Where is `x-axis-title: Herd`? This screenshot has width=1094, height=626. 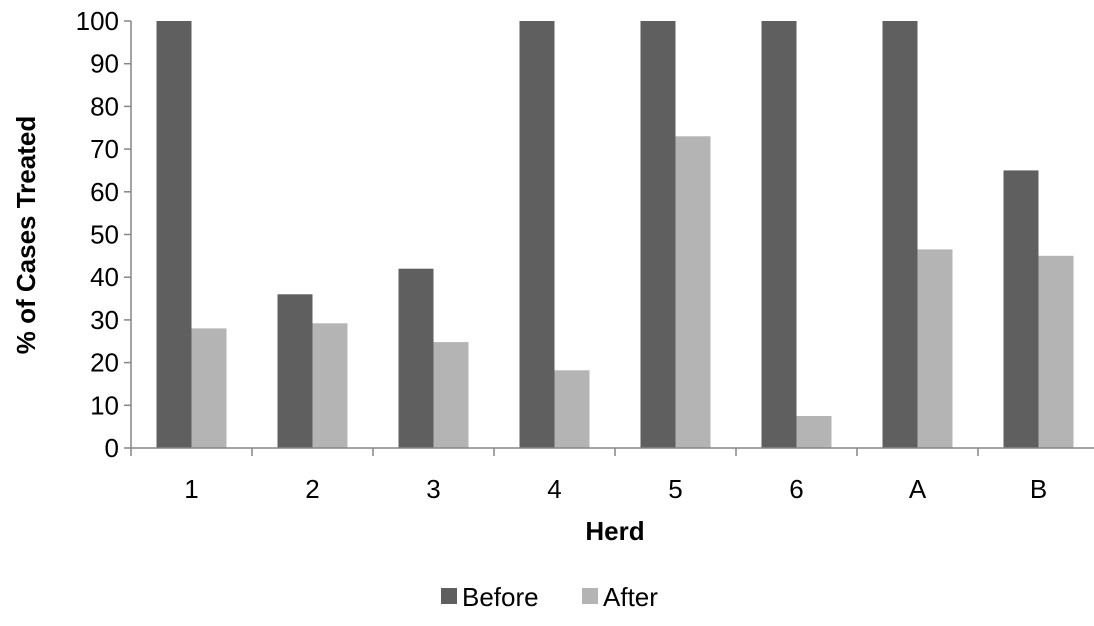 x-axis-title: Herd is located at coordinates (614, 531).